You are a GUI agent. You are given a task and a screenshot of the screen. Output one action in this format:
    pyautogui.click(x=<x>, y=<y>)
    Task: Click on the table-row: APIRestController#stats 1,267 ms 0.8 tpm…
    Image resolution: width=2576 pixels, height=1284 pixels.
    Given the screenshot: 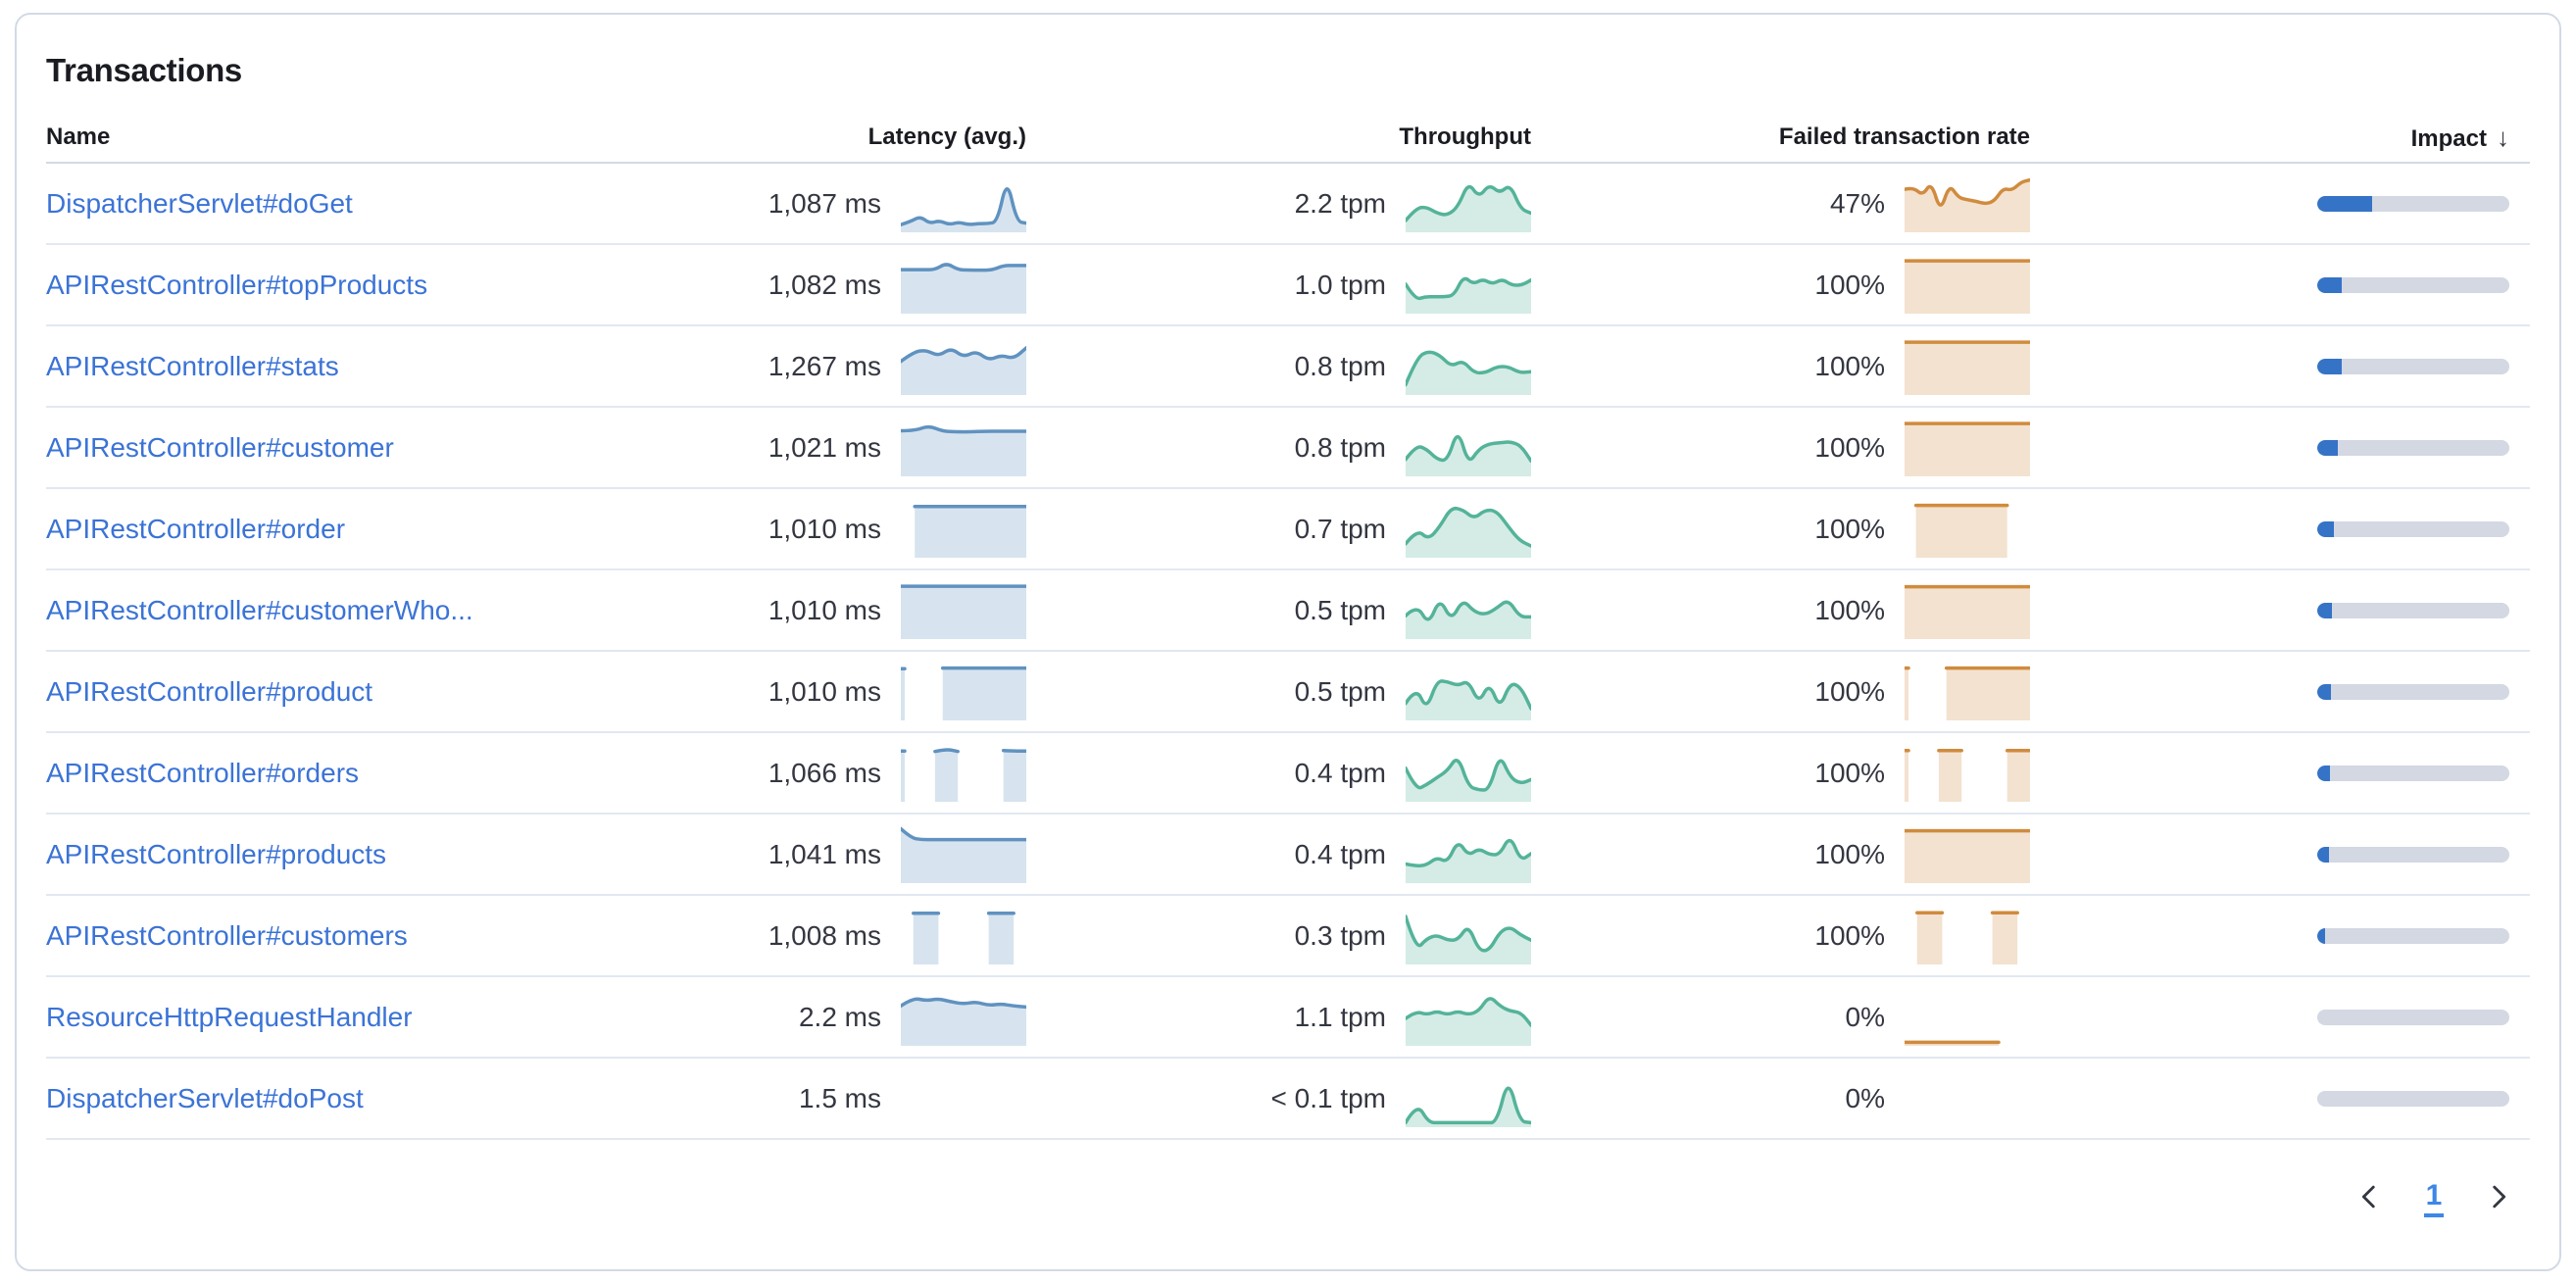 What is the action you would take?
    pyautogui.click(x=1288, y=367)
    